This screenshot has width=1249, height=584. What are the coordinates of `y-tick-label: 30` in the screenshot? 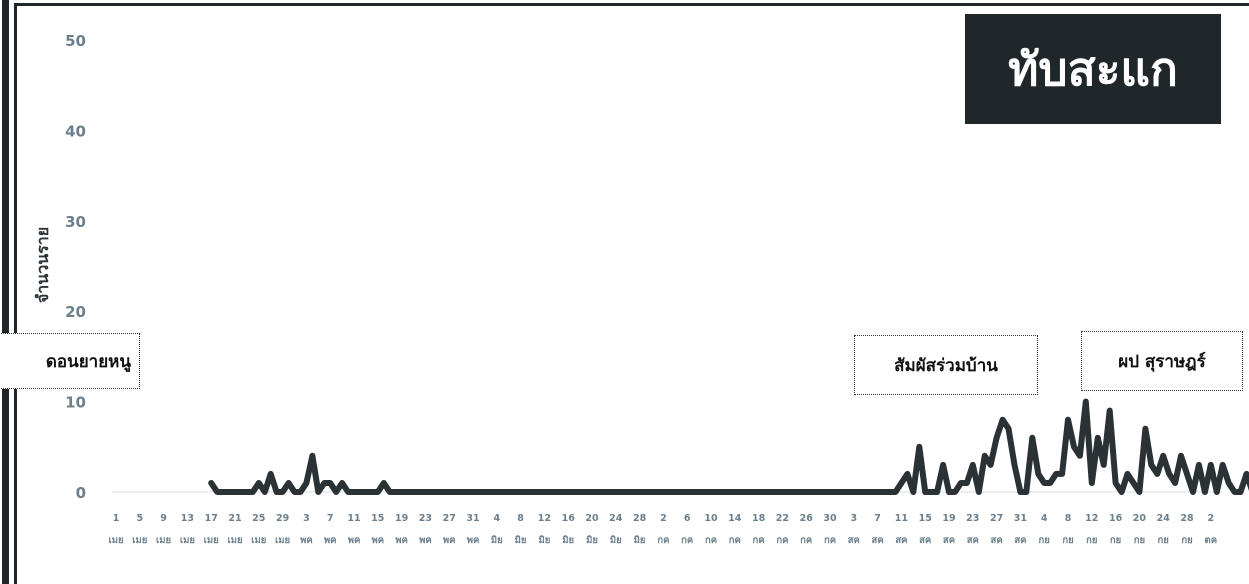 It's located at (75, 222).